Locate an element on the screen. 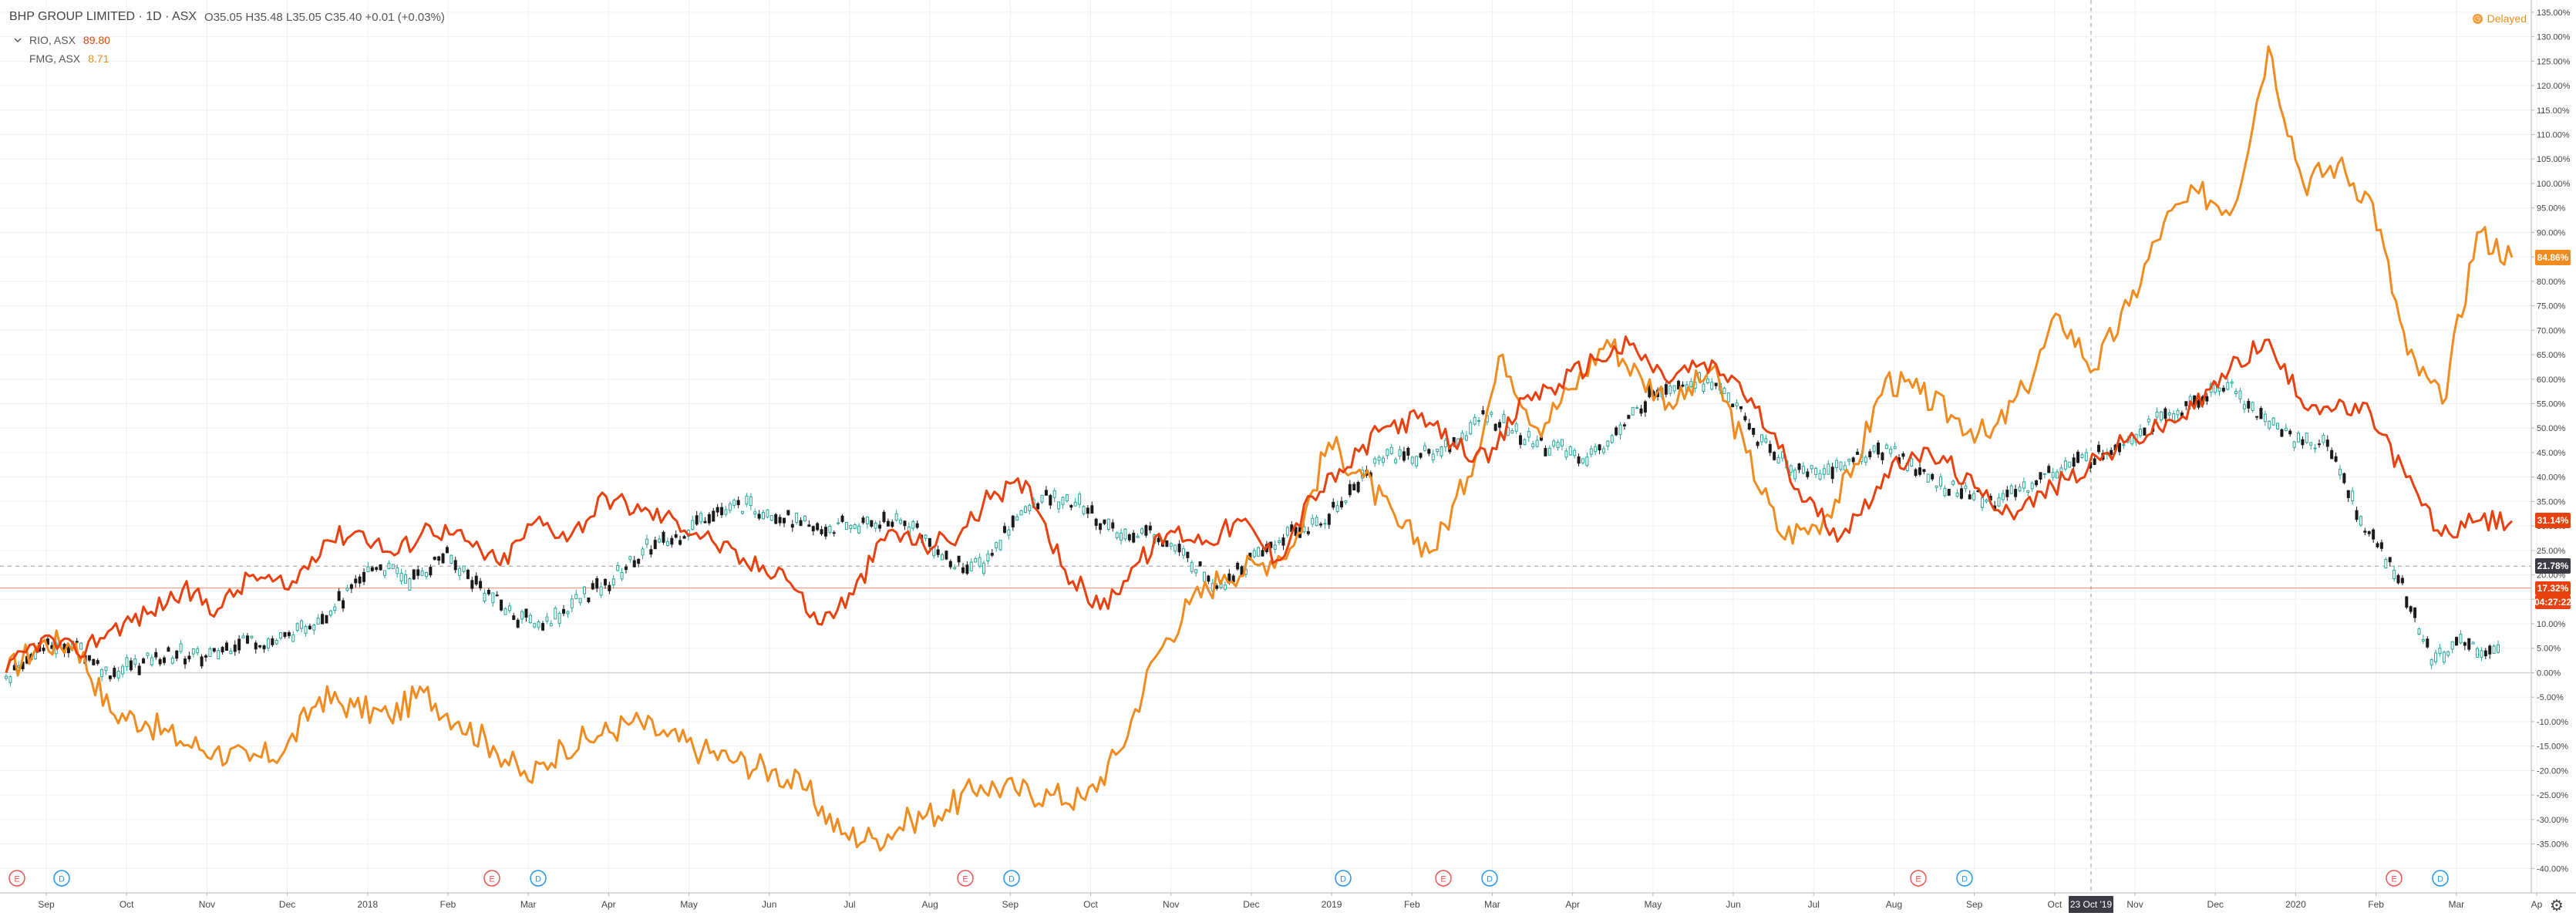  price-tick-label: 50.00% is located at coordinates (2552, 428).